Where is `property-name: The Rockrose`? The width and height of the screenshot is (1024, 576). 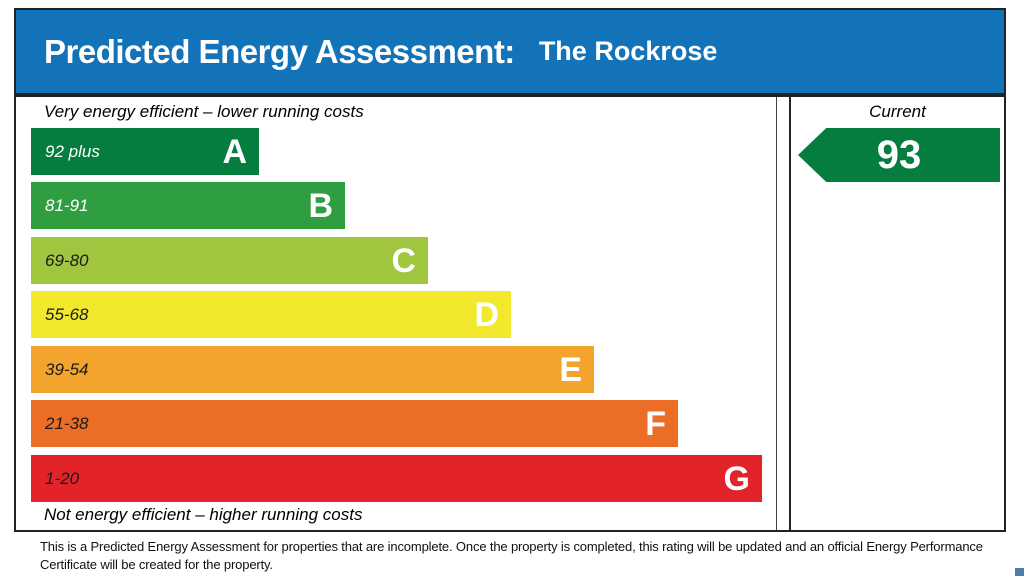
property-name: The Rockrose is located at coordinates (628, 51).